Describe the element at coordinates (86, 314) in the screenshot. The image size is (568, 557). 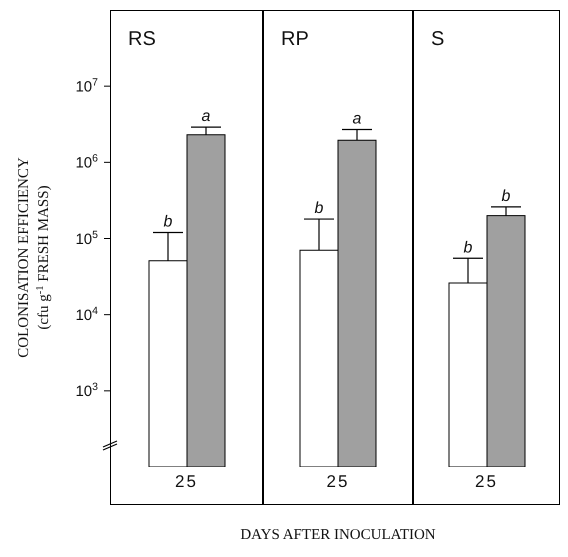
I see `y-tick-label: 10$^{4}$` at that location.